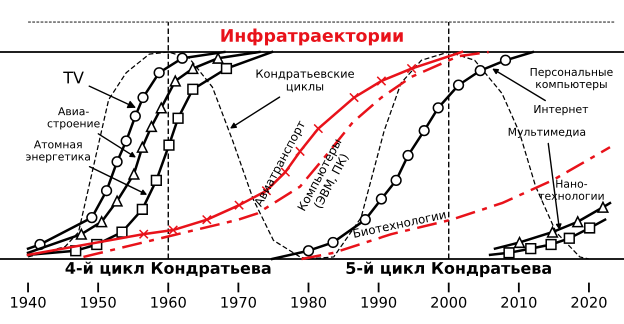 Image resolution: width=624 pixels, height=324 pixels. I want to click on annotation: Кондратьевские циклы, so click(305, 80).